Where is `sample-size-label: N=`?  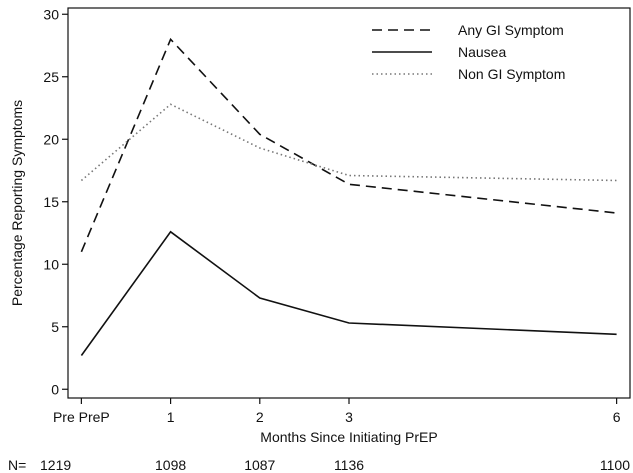 sample-size-label: N= is located at coordinates (17, 465).